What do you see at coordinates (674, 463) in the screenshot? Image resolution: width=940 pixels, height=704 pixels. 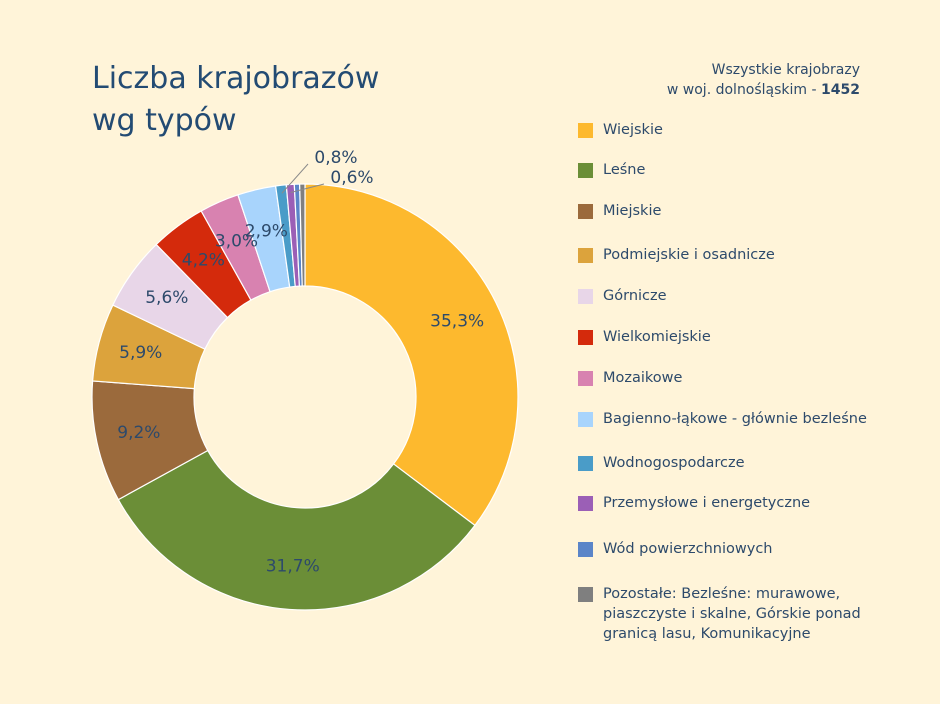 I see `legend-label: Wodnogospodarcze` at bounding box center [674, 463].